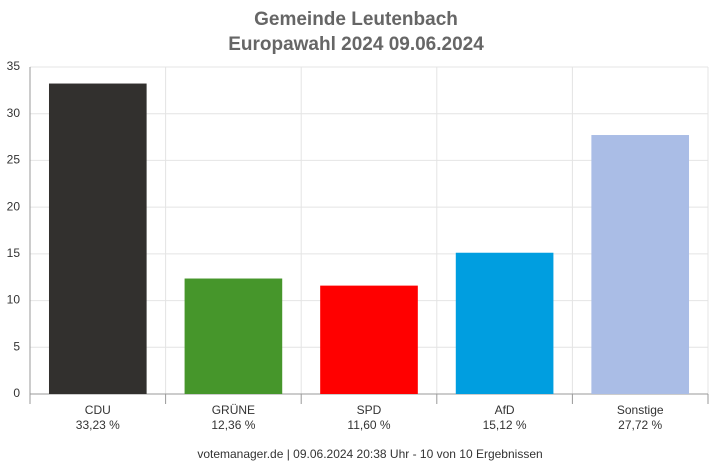 The width and height of the screenshot is (712, 468). I want to click on y-tick-label: 5, so click(16, 346).